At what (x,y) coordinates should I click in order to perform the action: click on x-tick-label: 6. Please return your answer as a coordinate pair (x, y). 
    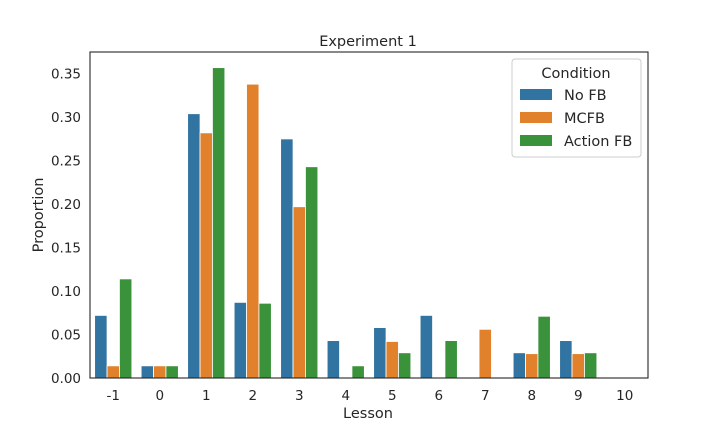
    Looking at the image, I should click on (438, 396).